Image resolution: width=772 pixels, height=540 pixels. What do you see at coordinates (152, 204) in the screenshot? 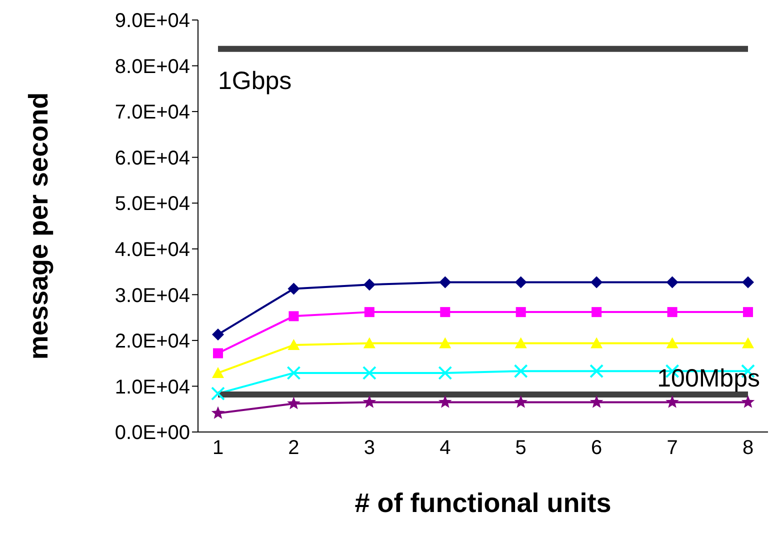
I see `y-tick-label: 5.0E+04` at bounding box center [152, 204].